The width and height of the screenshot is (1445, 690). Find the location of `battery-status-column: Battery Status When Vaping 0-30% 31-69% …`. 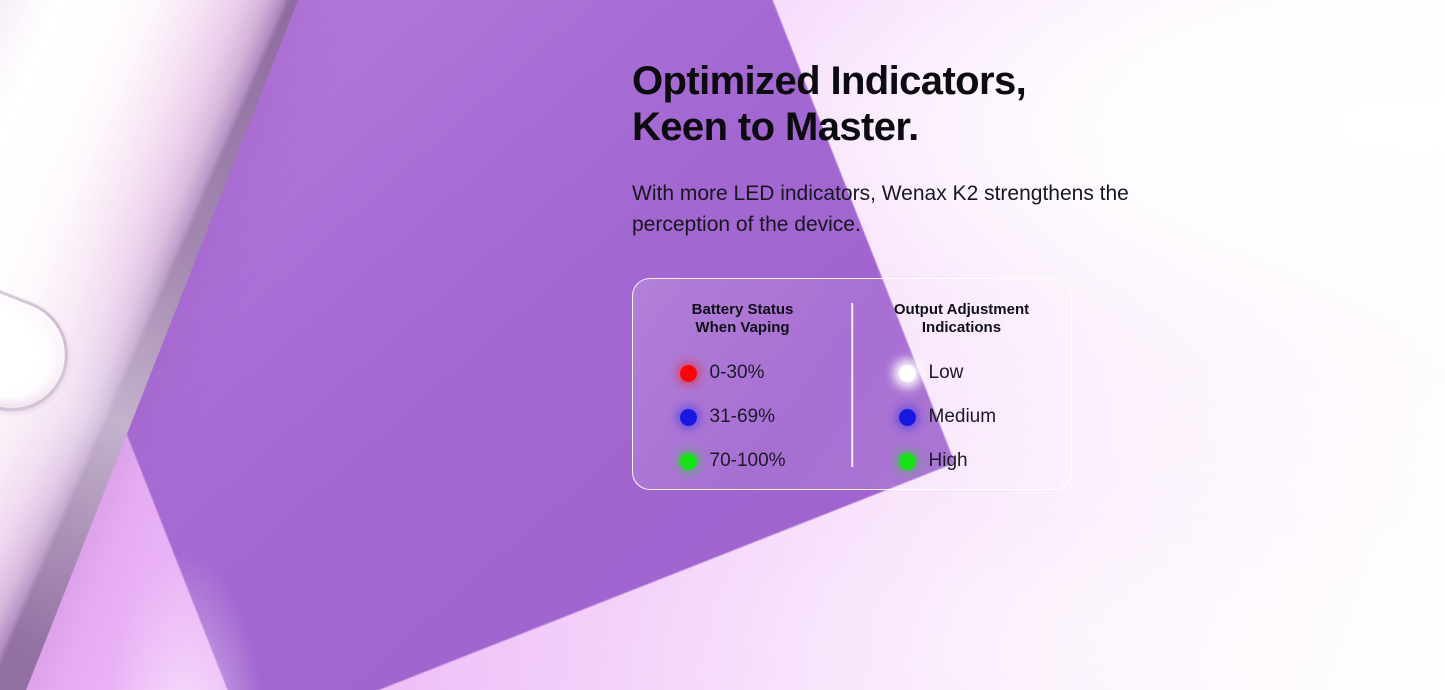

battery-status-column: Battery Status When Vaping 0-30% 31-69% … is located at coordinates (742, 384).